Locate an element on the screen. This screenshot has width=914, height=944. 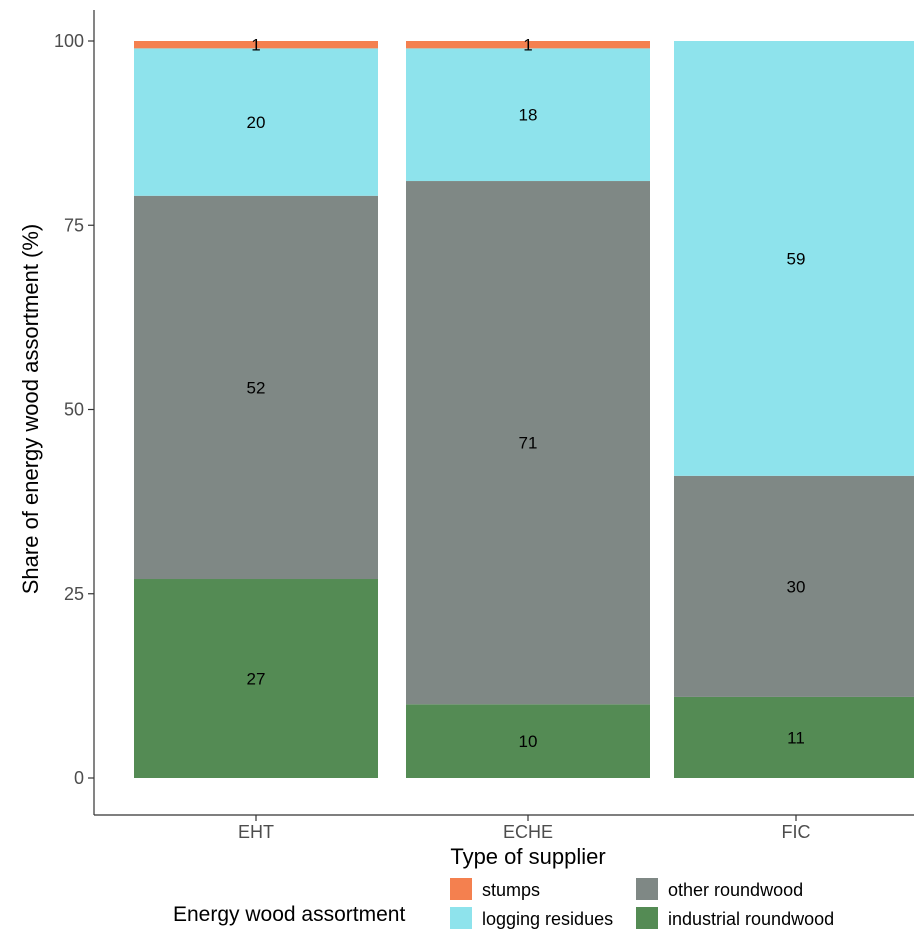
x-tick-label: ECHE is located at coordinates (528, 832).